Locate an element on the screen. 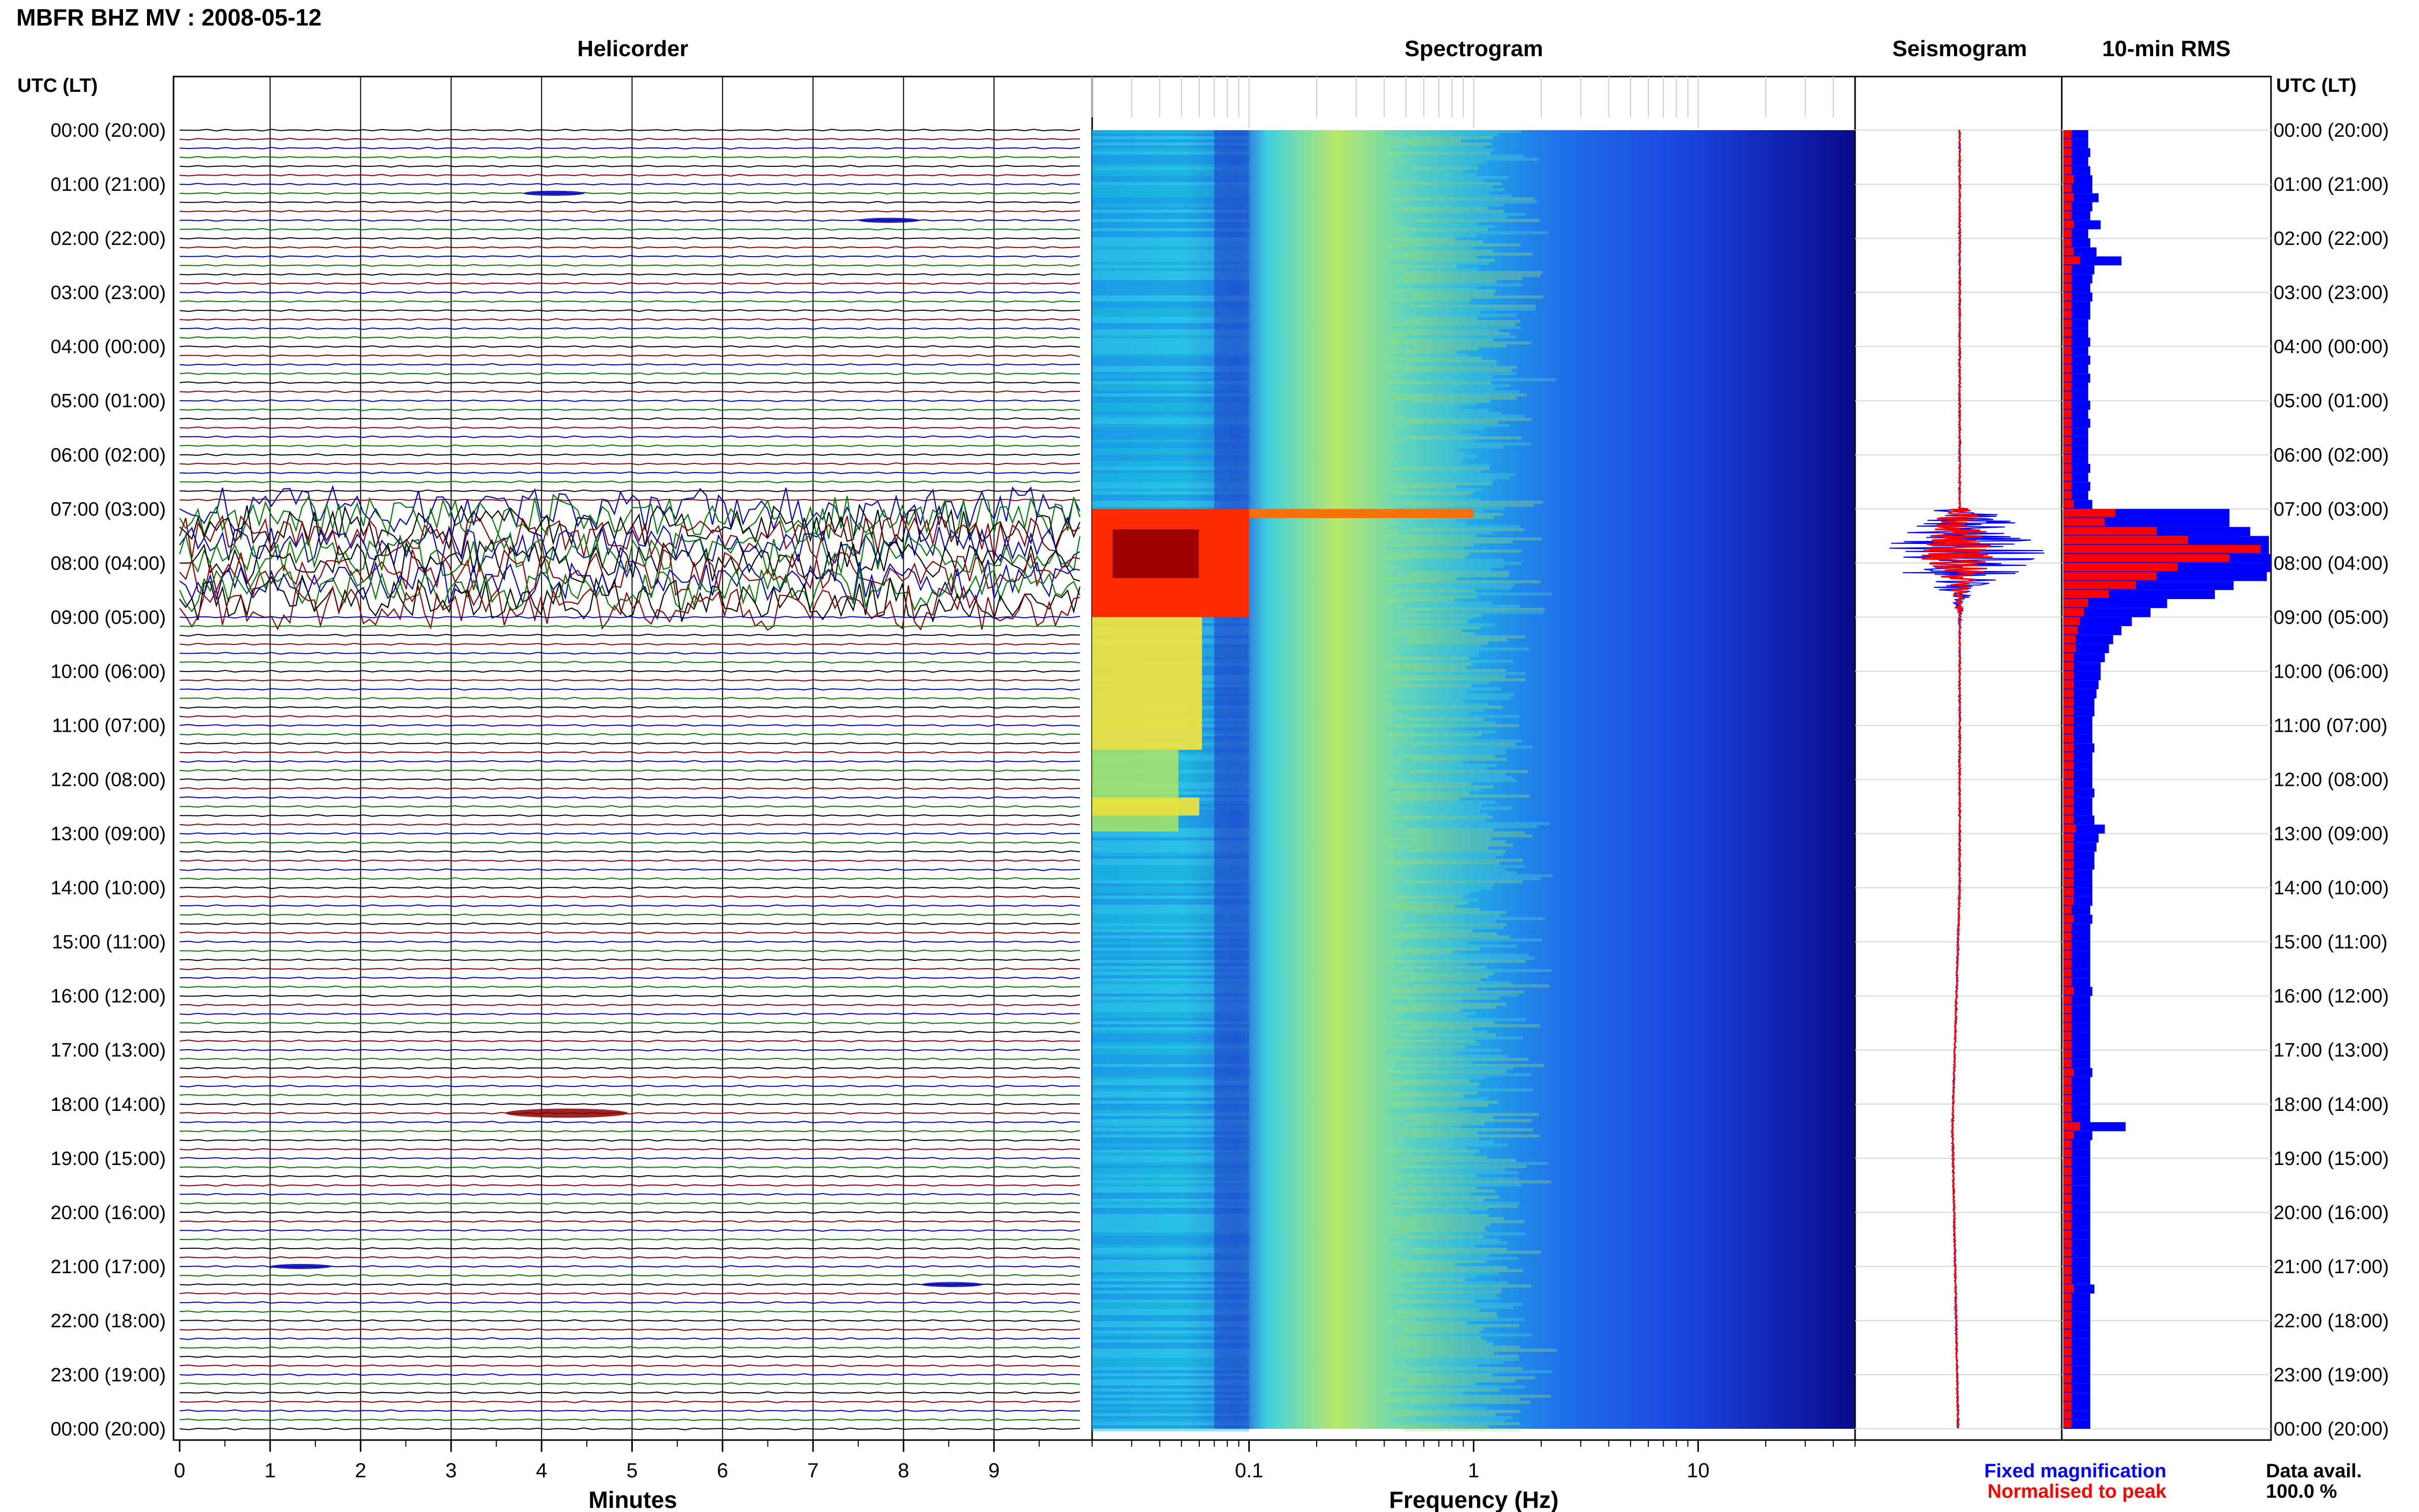  legend-normalised-to-peak: Normalised to peak is located at coordinates (2076, 1491).